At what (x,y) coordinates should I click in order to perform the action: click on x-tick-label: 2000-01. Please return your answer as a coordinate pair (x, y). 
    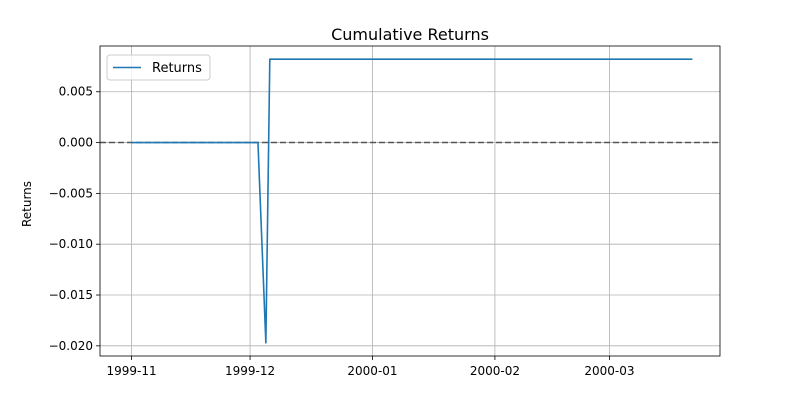
    Looking at the image, I should click on (372, 371).